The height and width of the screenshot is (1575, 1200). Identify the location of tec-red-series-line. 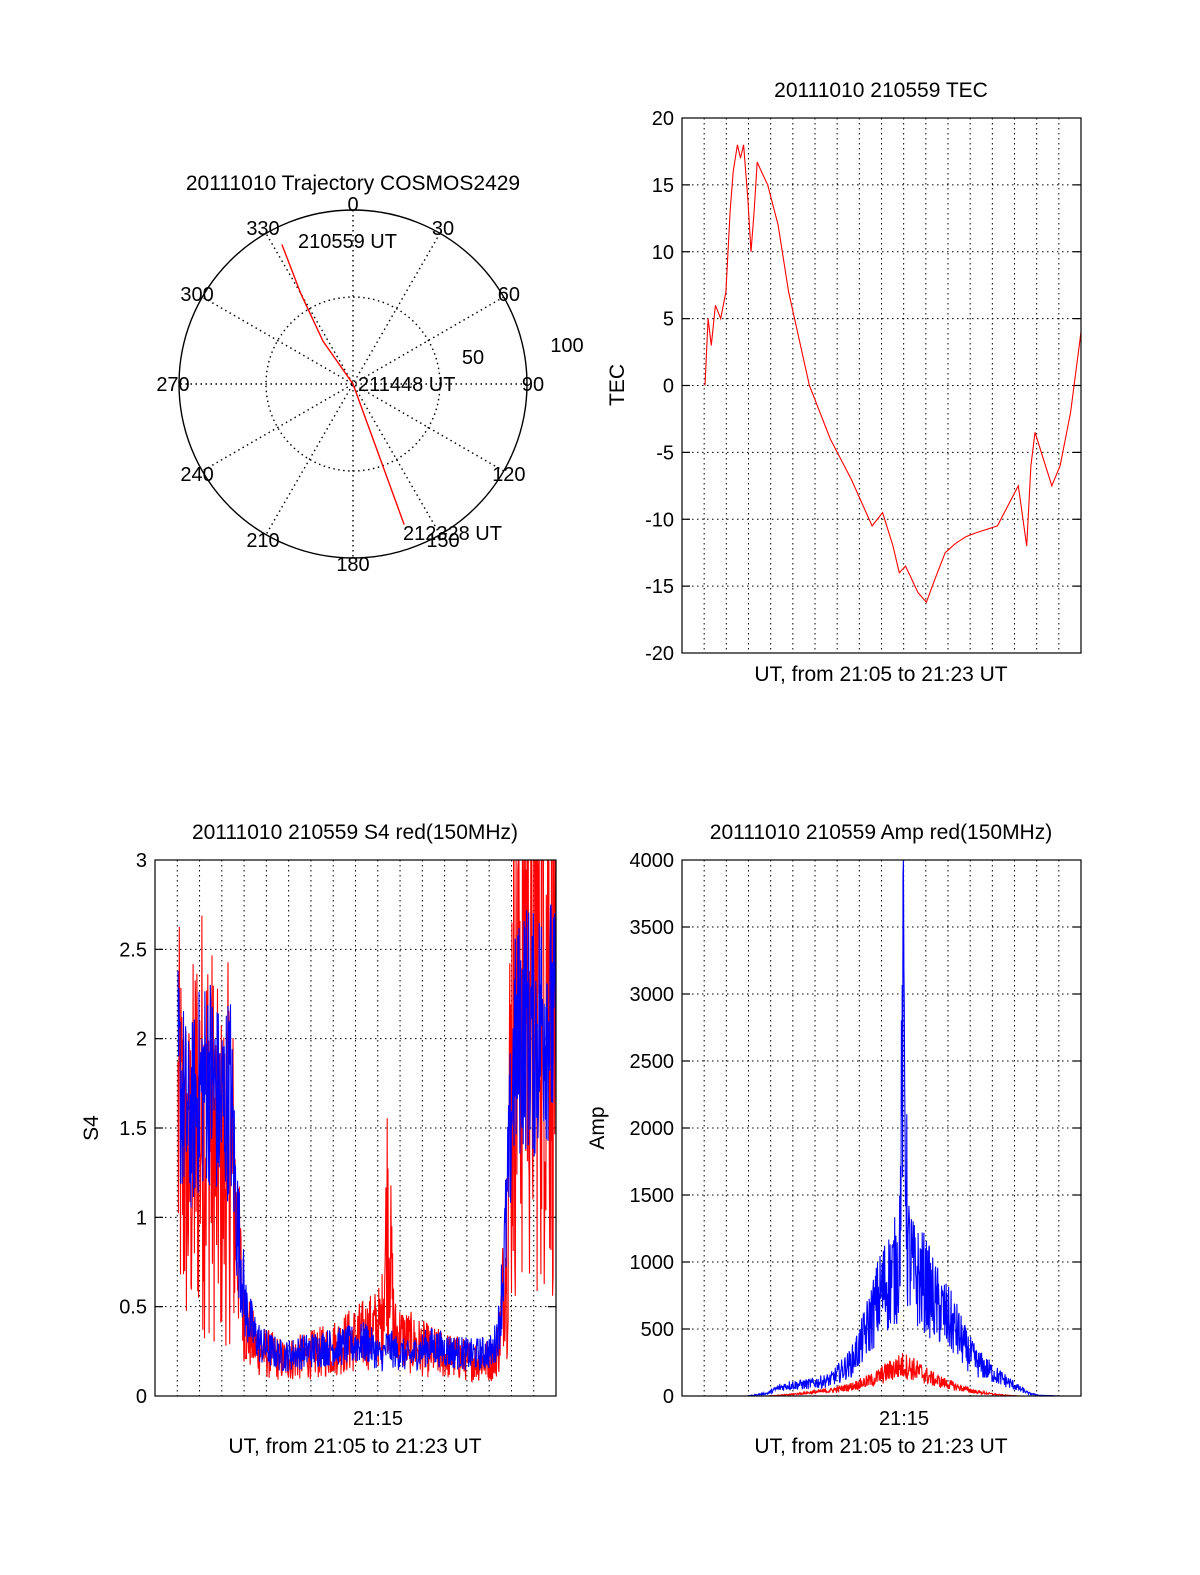
(893, 374).